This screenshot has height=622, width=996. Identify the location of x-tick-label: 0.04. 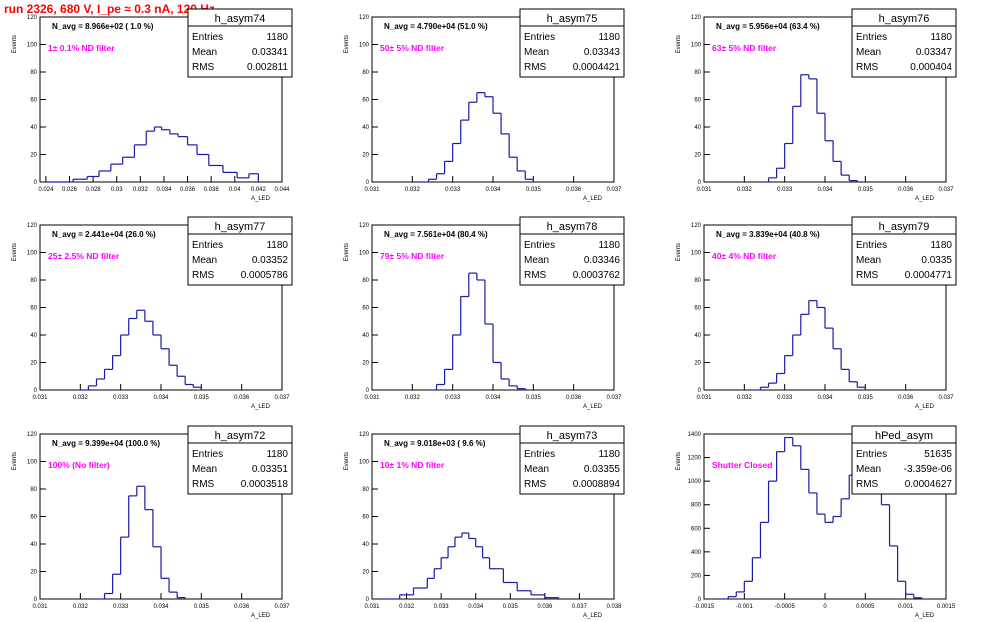
(235, 190).